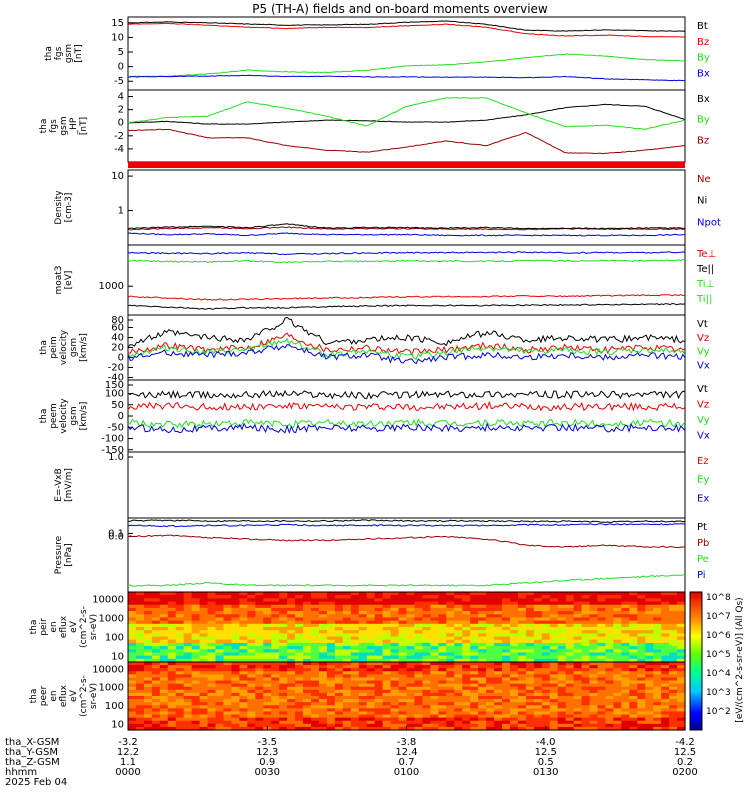  I want to click on y-tick-label: 0, so click(121, 358).